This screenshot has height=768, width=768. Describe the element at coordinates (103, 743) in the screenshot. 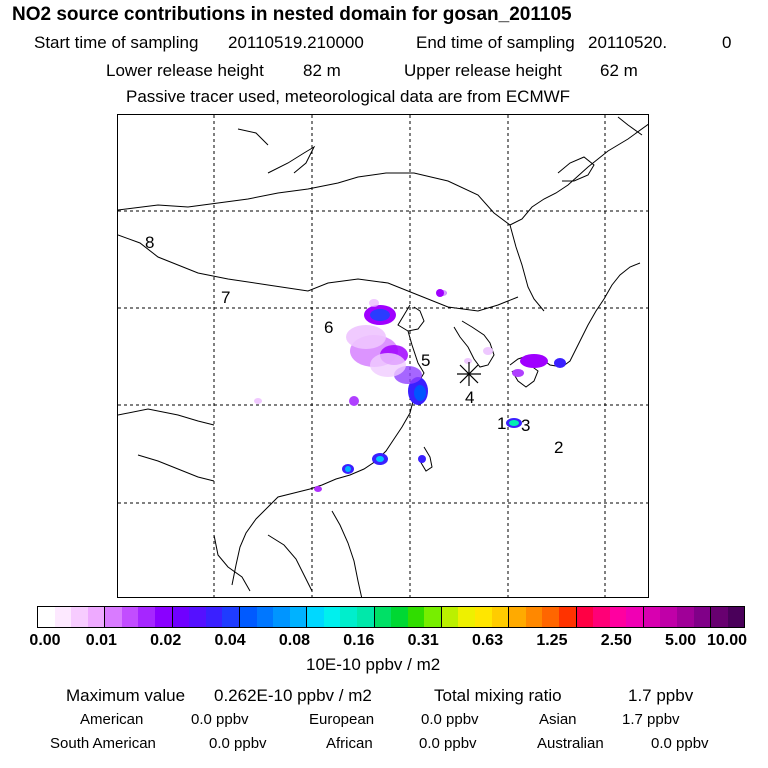

I see `region-south-american-label: South American` at that location.